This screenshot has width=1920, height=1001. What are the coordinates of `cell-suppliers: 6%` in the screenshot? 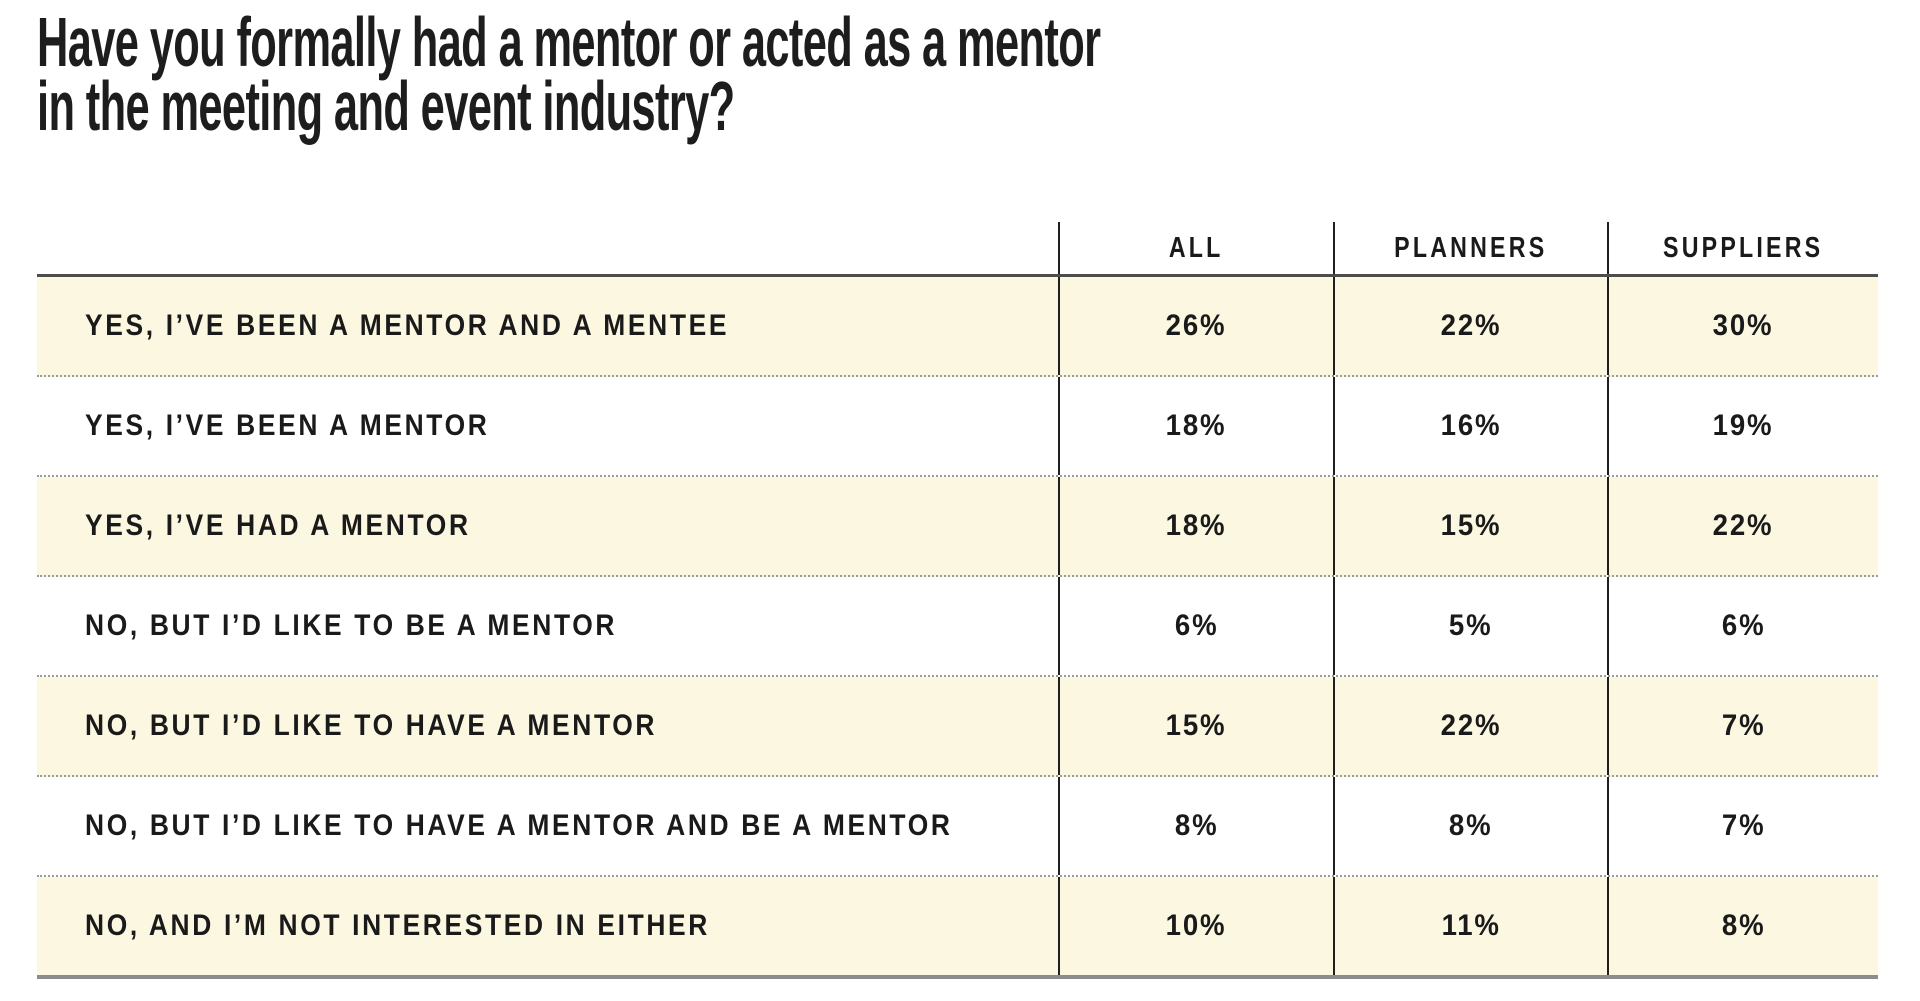 It's located at (1742, 626).